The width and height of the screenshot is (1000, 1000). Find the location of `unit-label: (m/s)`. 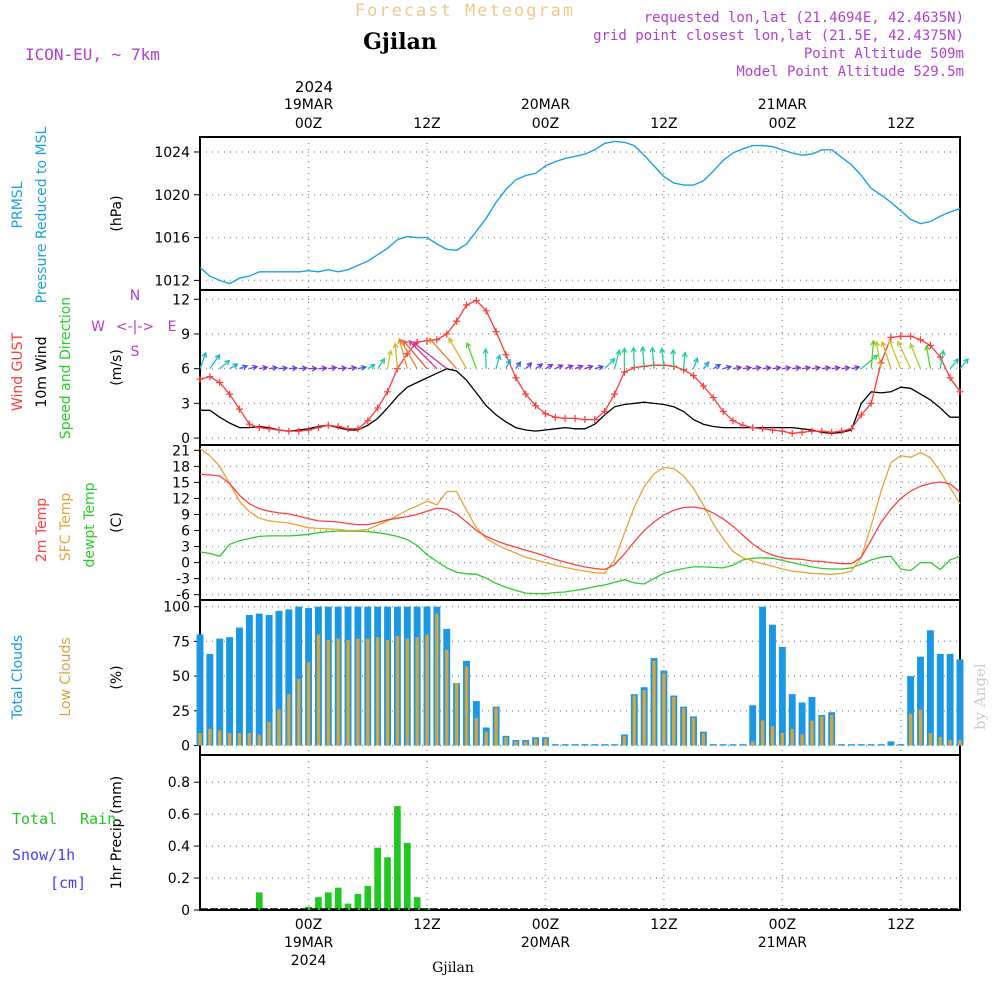

unit-label: (m/s) is located at coordinates (117, 367).